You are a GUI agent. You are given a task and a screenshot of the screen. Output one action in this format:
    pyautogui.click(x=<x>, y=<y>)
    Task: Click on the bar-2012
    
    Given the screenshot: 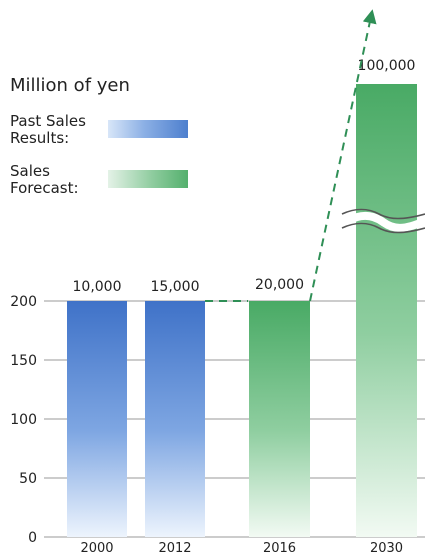 What is the action you would take?
    pyautogui.click(x=175, y=419)
    